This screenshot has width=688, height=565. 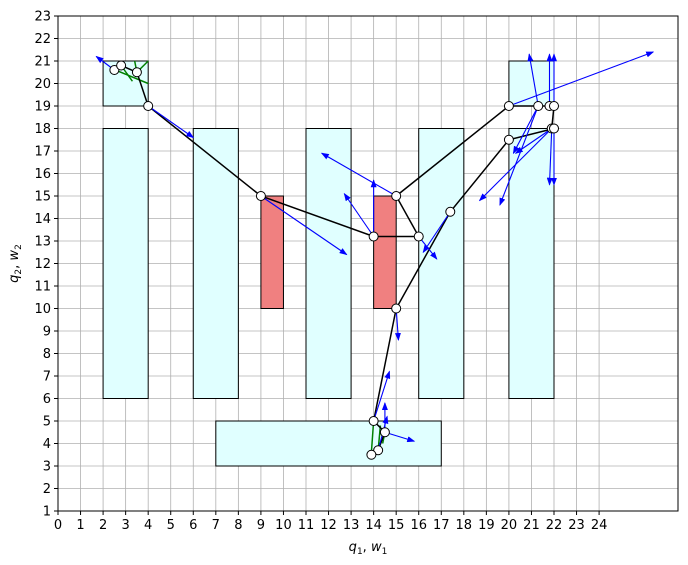 I want to click on x-tick-label: 4, so click(x=148, y=525).